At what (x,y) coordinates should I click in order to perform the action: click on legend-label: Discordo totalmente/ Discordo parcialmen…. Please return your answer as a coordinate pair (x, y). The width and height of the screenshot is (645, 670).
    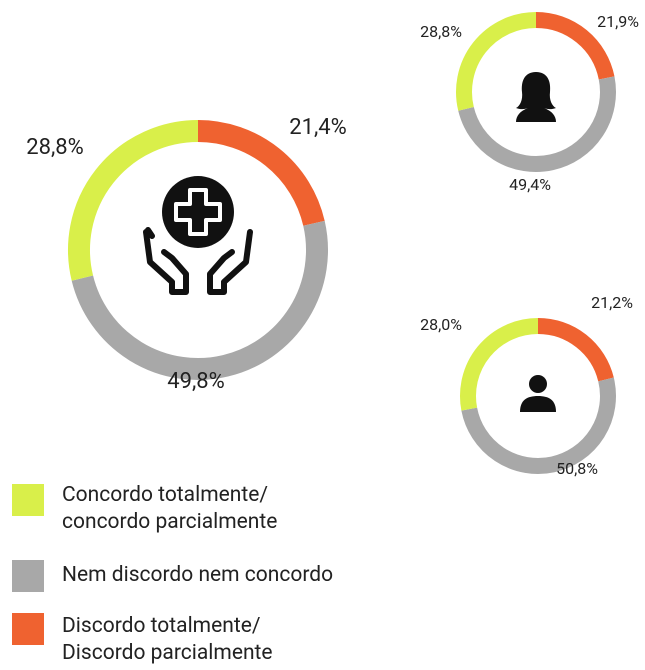
    Looking at the image, I should click on (167, 639).